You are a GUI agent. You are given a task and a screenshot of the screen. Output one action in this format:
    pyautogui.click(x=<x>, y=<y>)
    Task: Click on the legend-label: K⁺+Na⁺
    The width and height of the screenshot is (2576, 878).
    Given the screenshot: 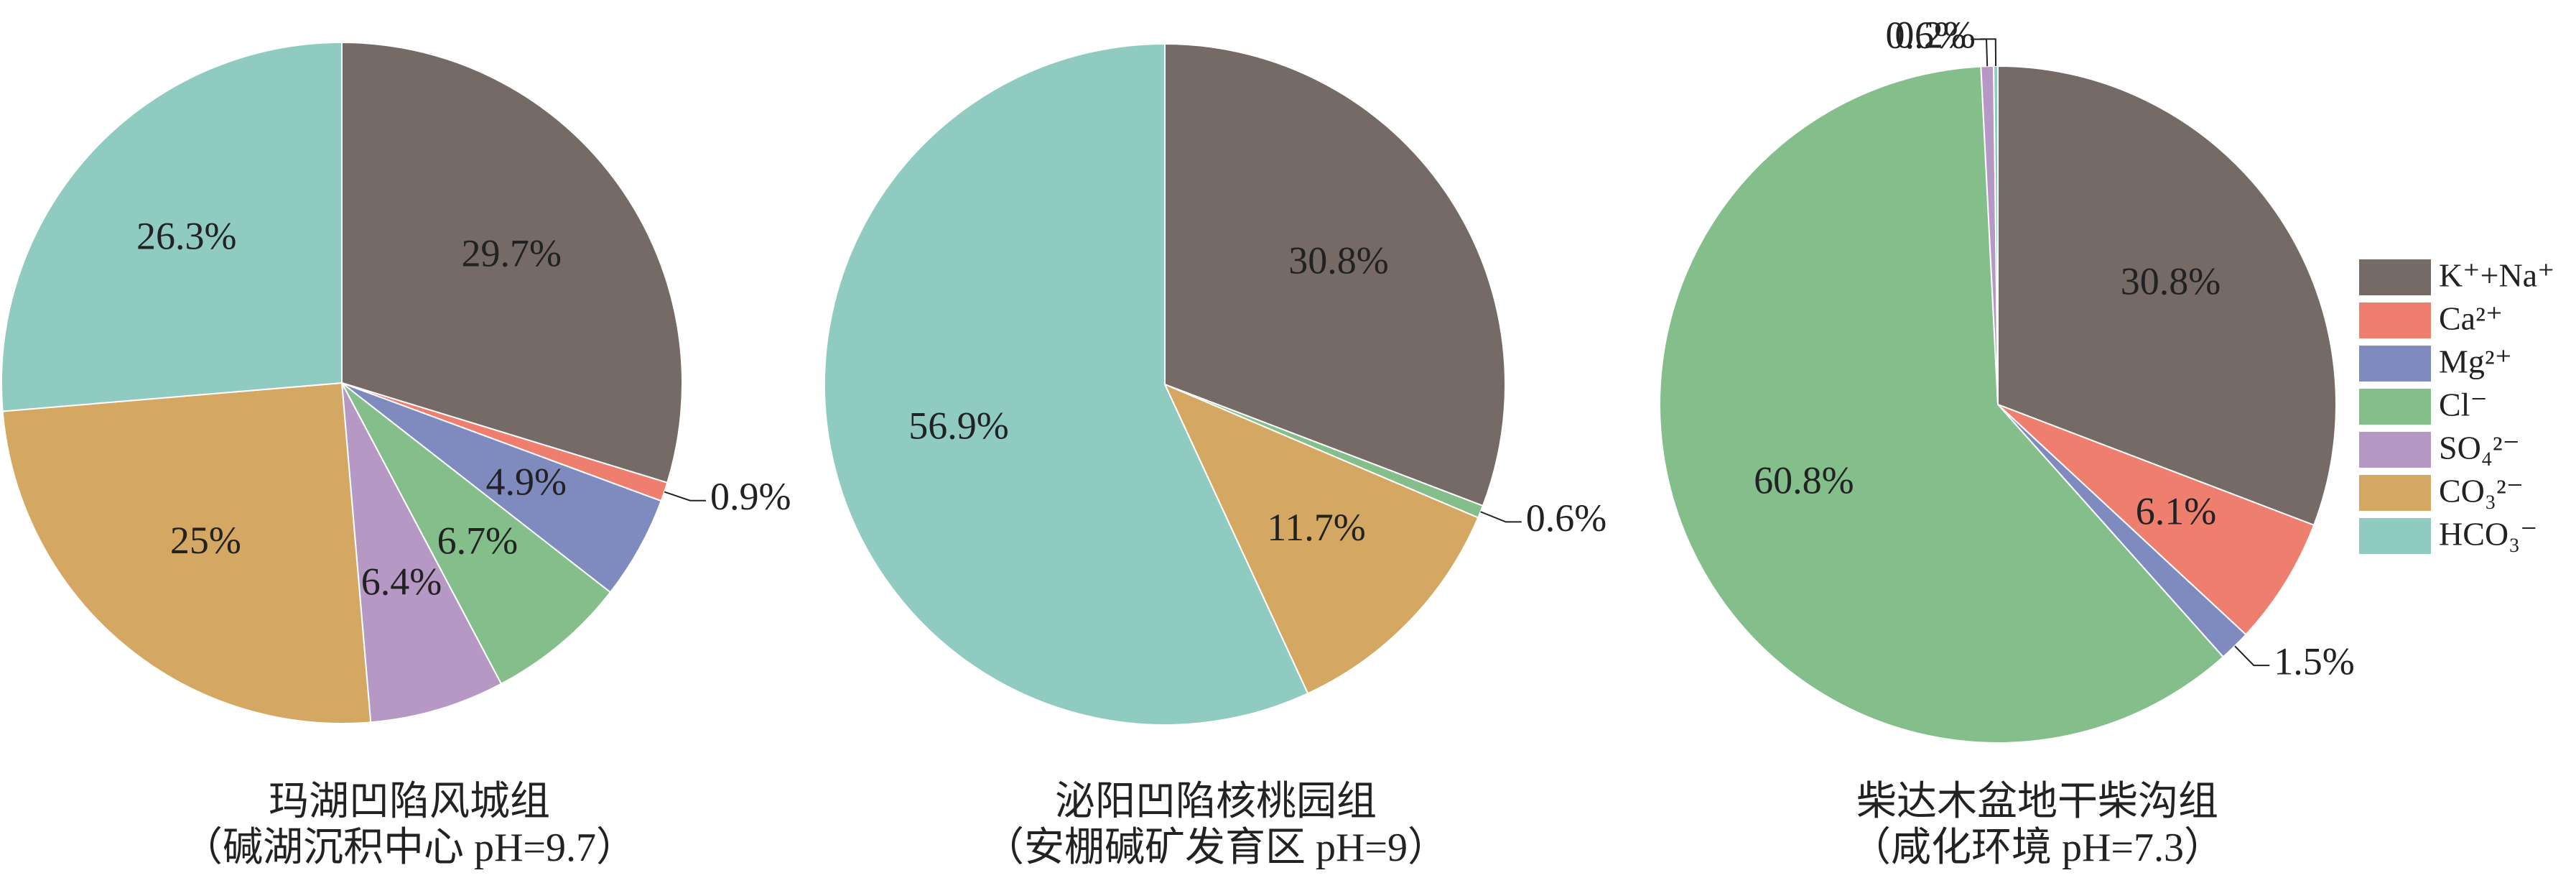 What is the action you would take?
    pyautogui.click(x=2496, y=275)
    